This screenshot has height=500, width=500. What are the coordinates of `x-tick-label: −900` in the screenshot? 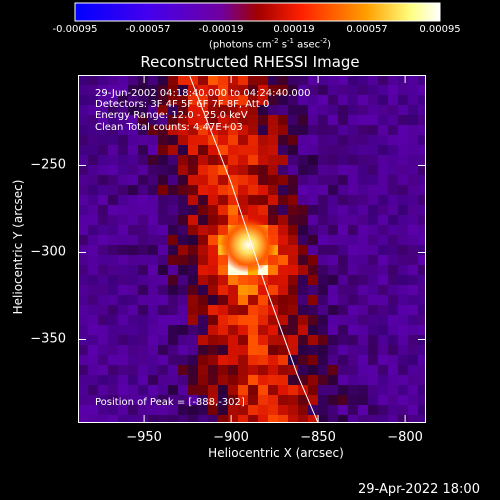 It's located at (231, 437).